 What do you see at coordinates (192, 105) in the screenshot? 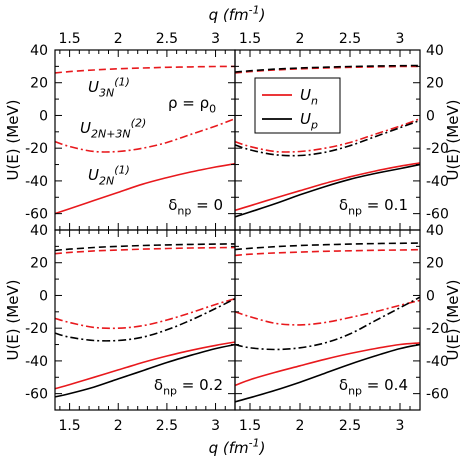
I see `density-label: ρ = ρ0​` at bounding box center [192, 105].